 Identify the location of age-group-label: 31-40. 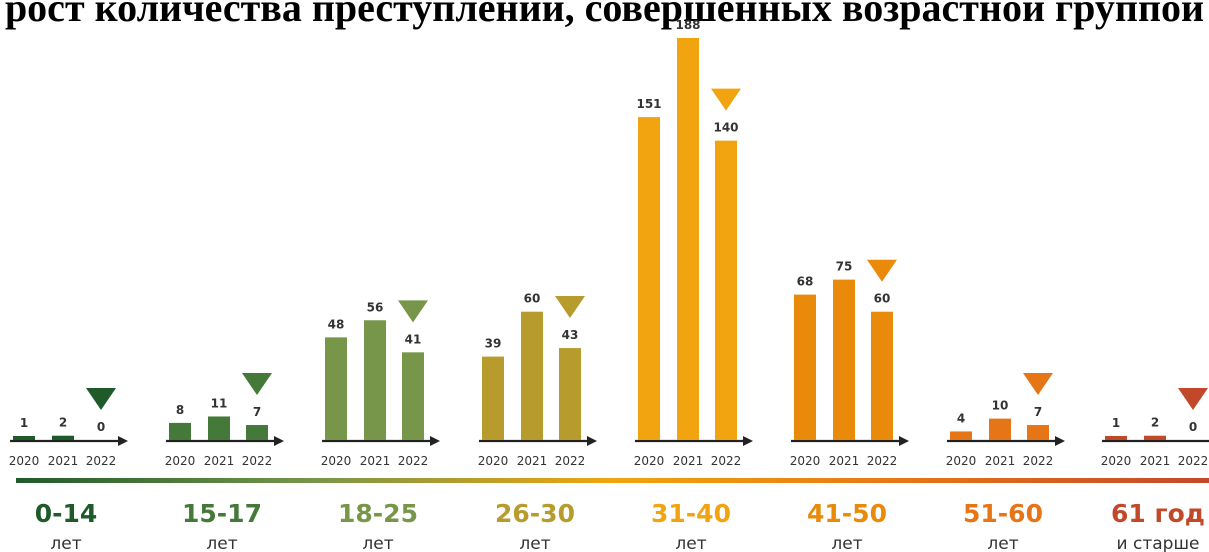
(691, 513).